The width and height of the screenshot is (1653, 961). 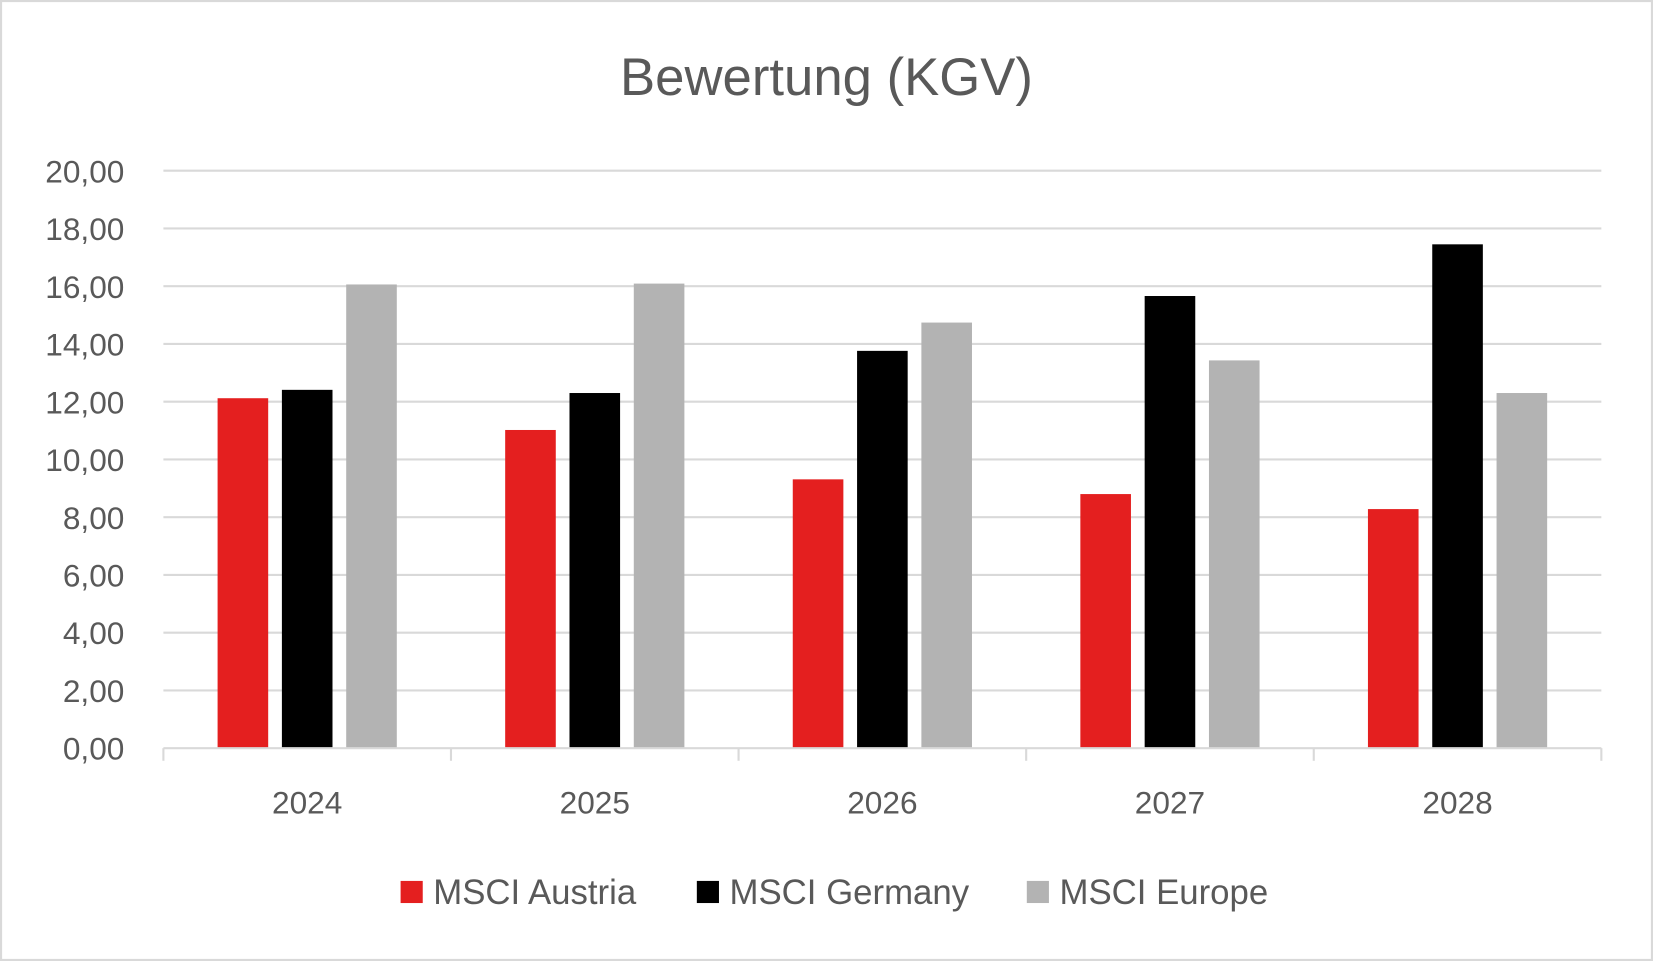 I want to click on legend-item: MSCI Germany, so click(x=833, y=893).